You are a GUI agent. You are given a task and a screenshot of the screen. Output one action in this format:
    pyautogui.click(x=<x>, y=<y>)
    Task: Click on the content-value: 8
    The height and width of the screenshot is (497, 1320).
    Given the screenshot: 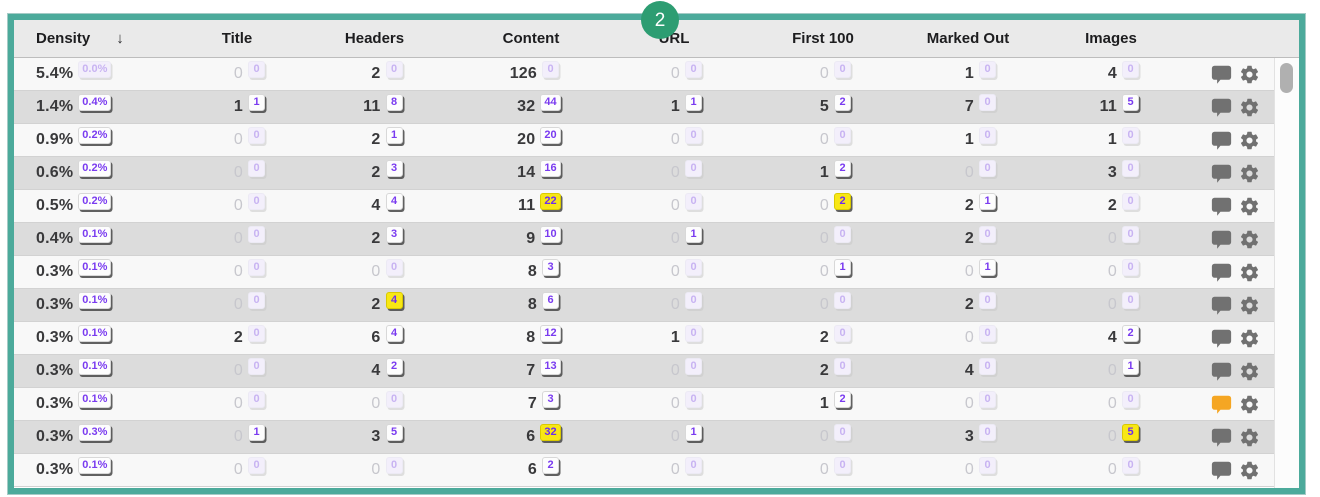 What is the action you would take?
    pyautogui.click(x=532, y=304)
    